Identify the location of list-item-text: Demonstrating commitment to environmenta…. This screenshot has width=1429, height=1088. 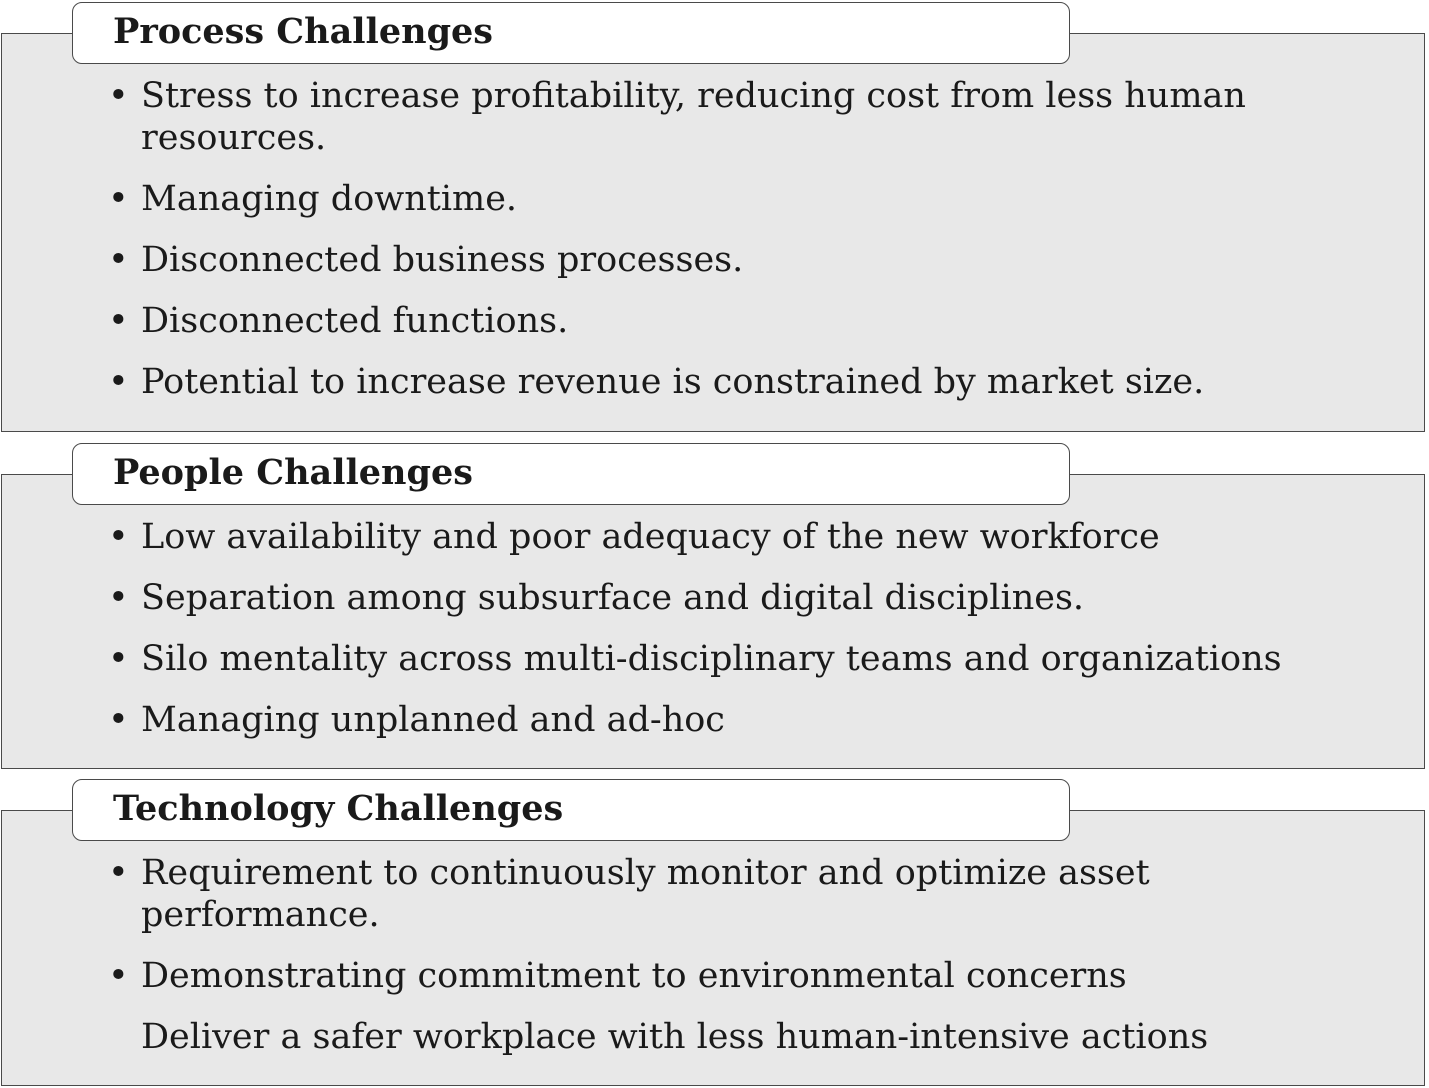
(634, 976).